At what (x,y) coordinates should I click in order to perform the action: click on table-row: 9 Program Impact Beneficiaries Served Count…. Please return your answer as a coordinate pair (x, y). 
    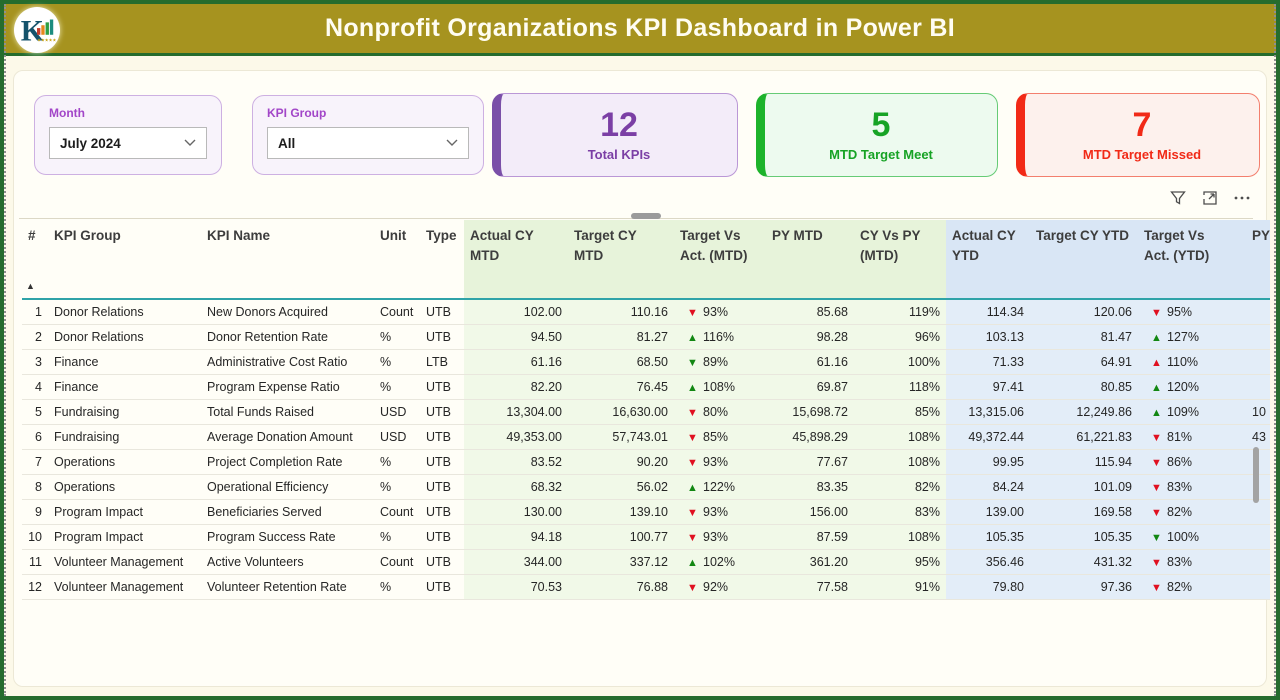
    Looking at the image, I should click on (646, 512).